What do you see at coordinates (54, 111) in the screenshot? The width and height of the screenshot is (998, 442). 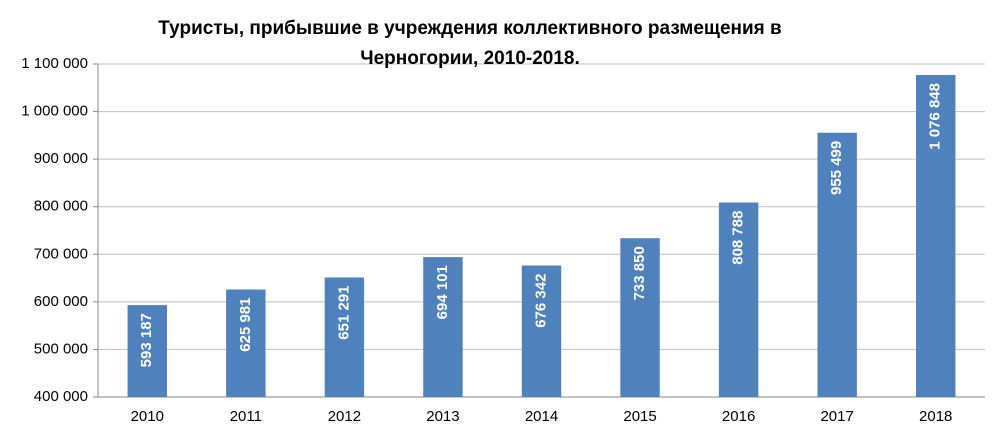 I see `y-tick-label: 1 000 000` at bounding box center [54, 111].